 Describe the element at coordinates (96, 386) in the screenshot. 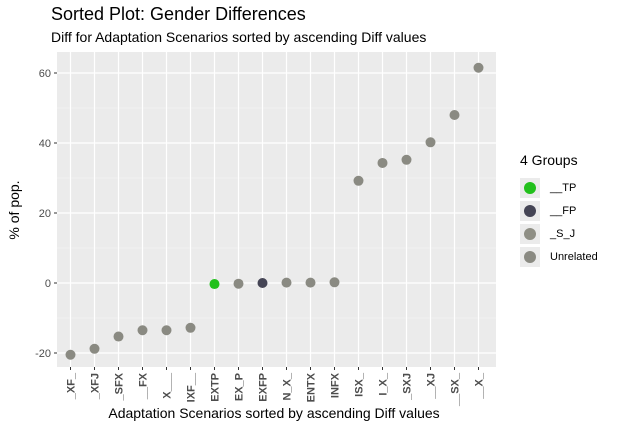

I see `x-tick-label: _XFJ` at that location.